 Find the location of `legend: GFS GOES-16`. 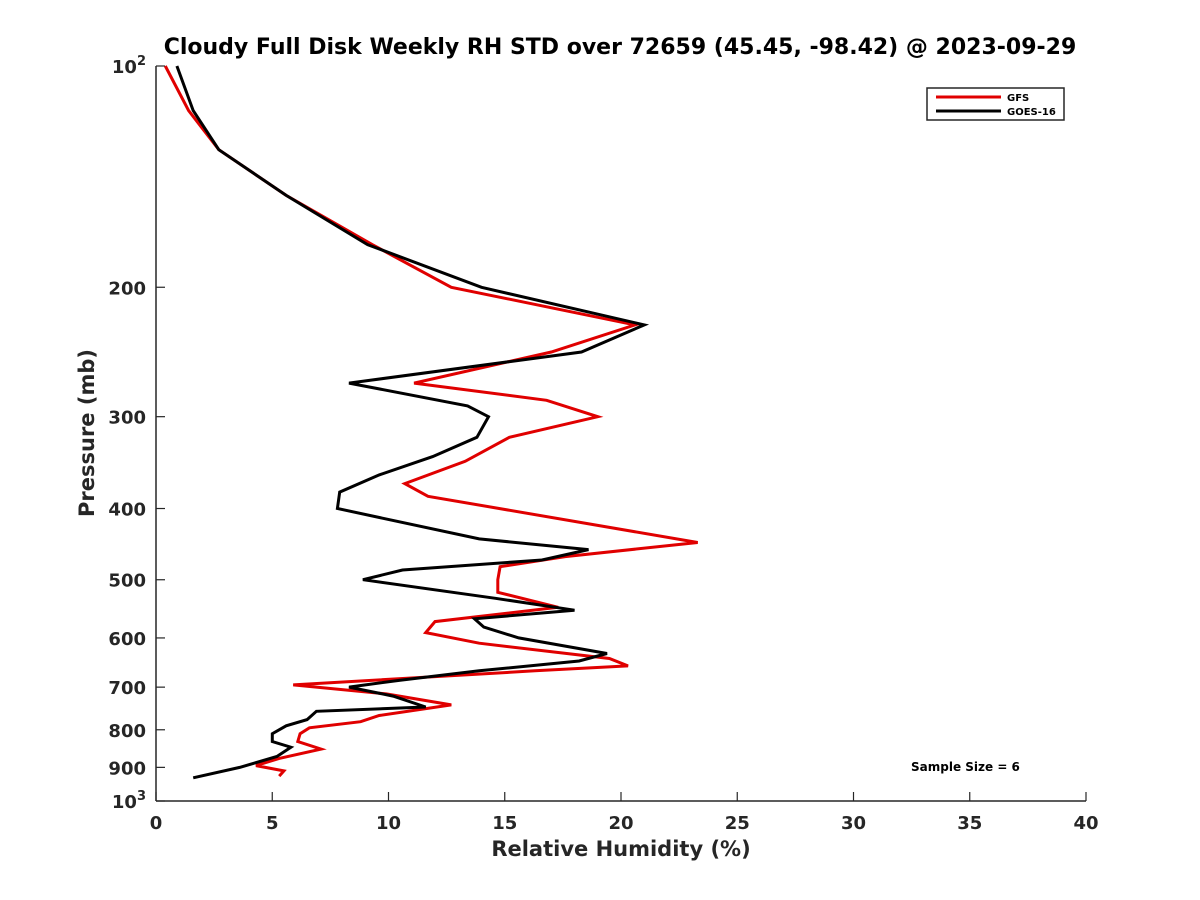

legend: GFS GOES-16 is located at coordinates (995, 104).